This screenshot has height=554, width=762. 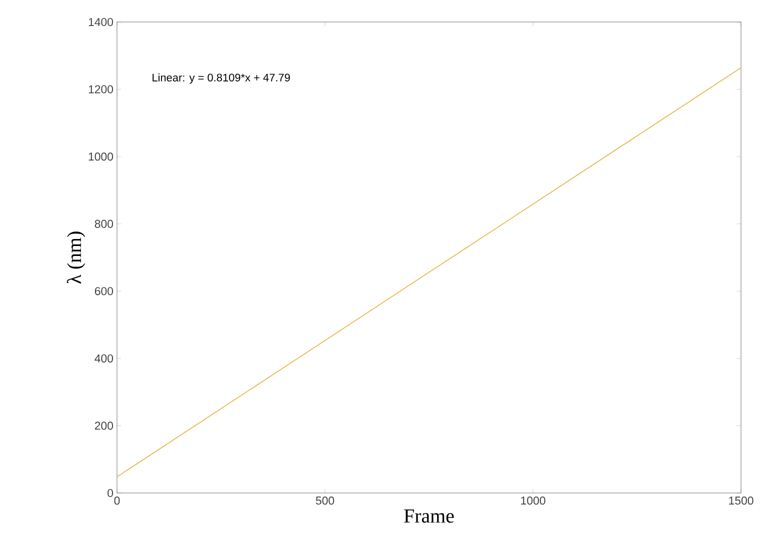 I want to click on x-tick-label: 500, so click(x=325, y=500).